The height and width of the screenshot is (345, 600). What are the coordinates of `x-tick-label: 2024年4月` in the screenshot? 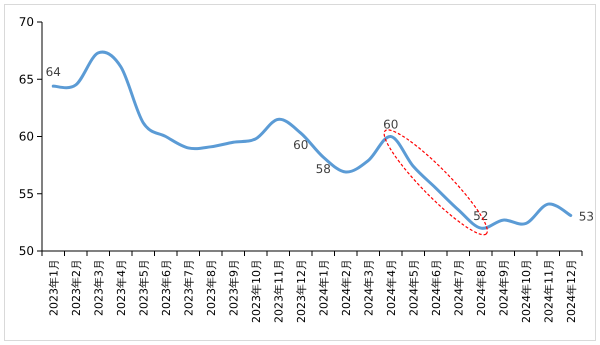 It's located at (391, 287).